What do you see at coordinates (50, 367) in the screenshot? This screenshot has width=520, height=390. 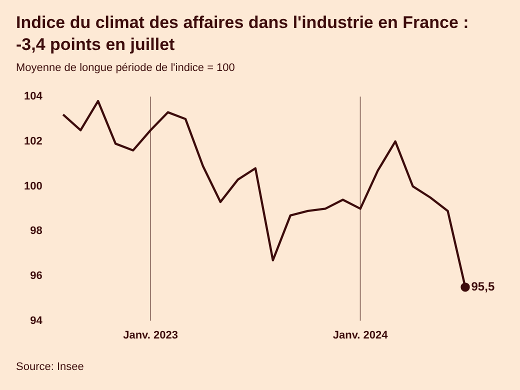 I see `source-note: Source: Insee` at bounding box center [50, 367].